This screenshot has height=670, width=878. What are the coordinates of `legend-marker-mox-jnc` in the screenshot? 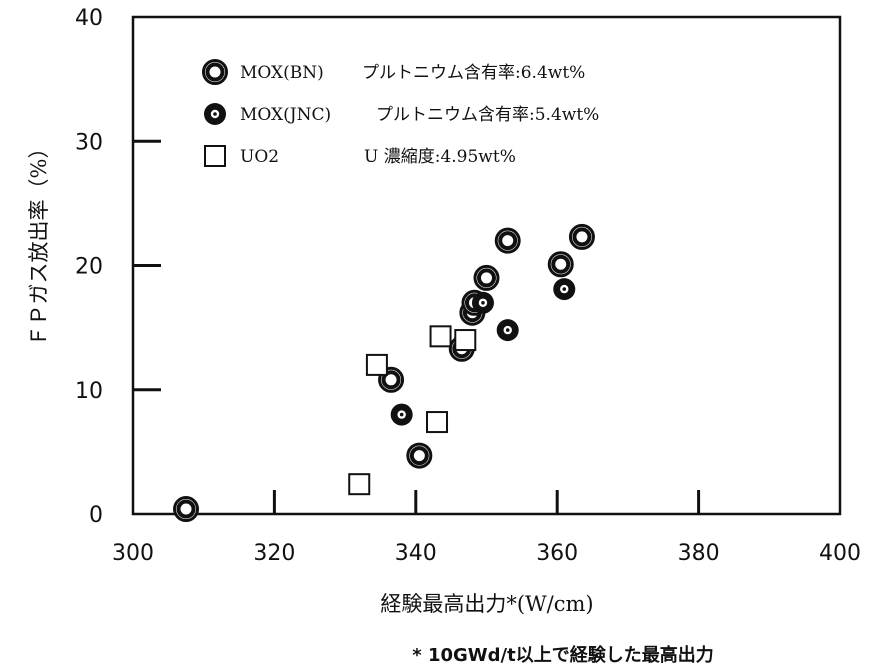 It's located at (215, 114).